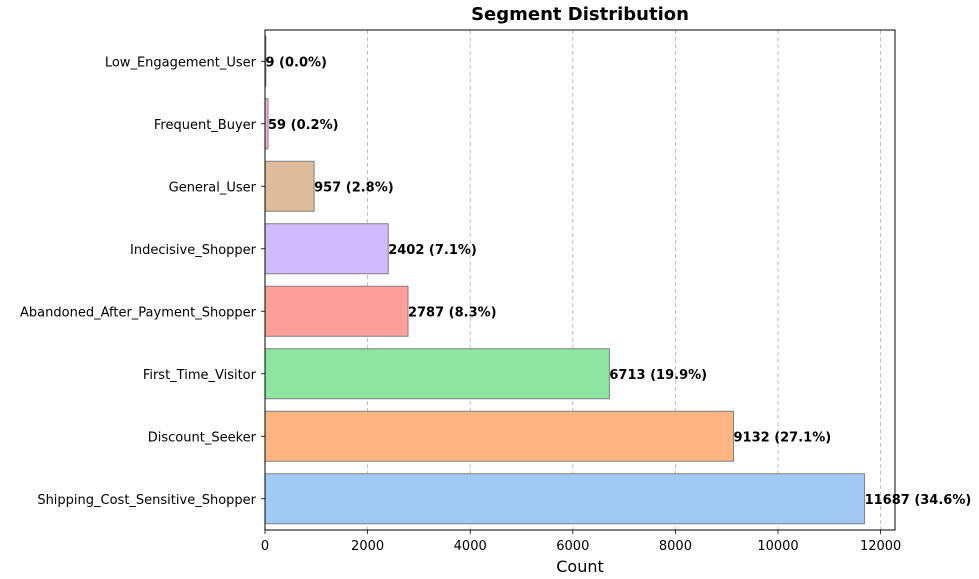 The height and width of the screenshot is (579, 979). What do you see at coordinates (918, 500) in the screenshot?
I see `bar-value-label: 11687 (34.6%)` at bounding box center [918, 500].